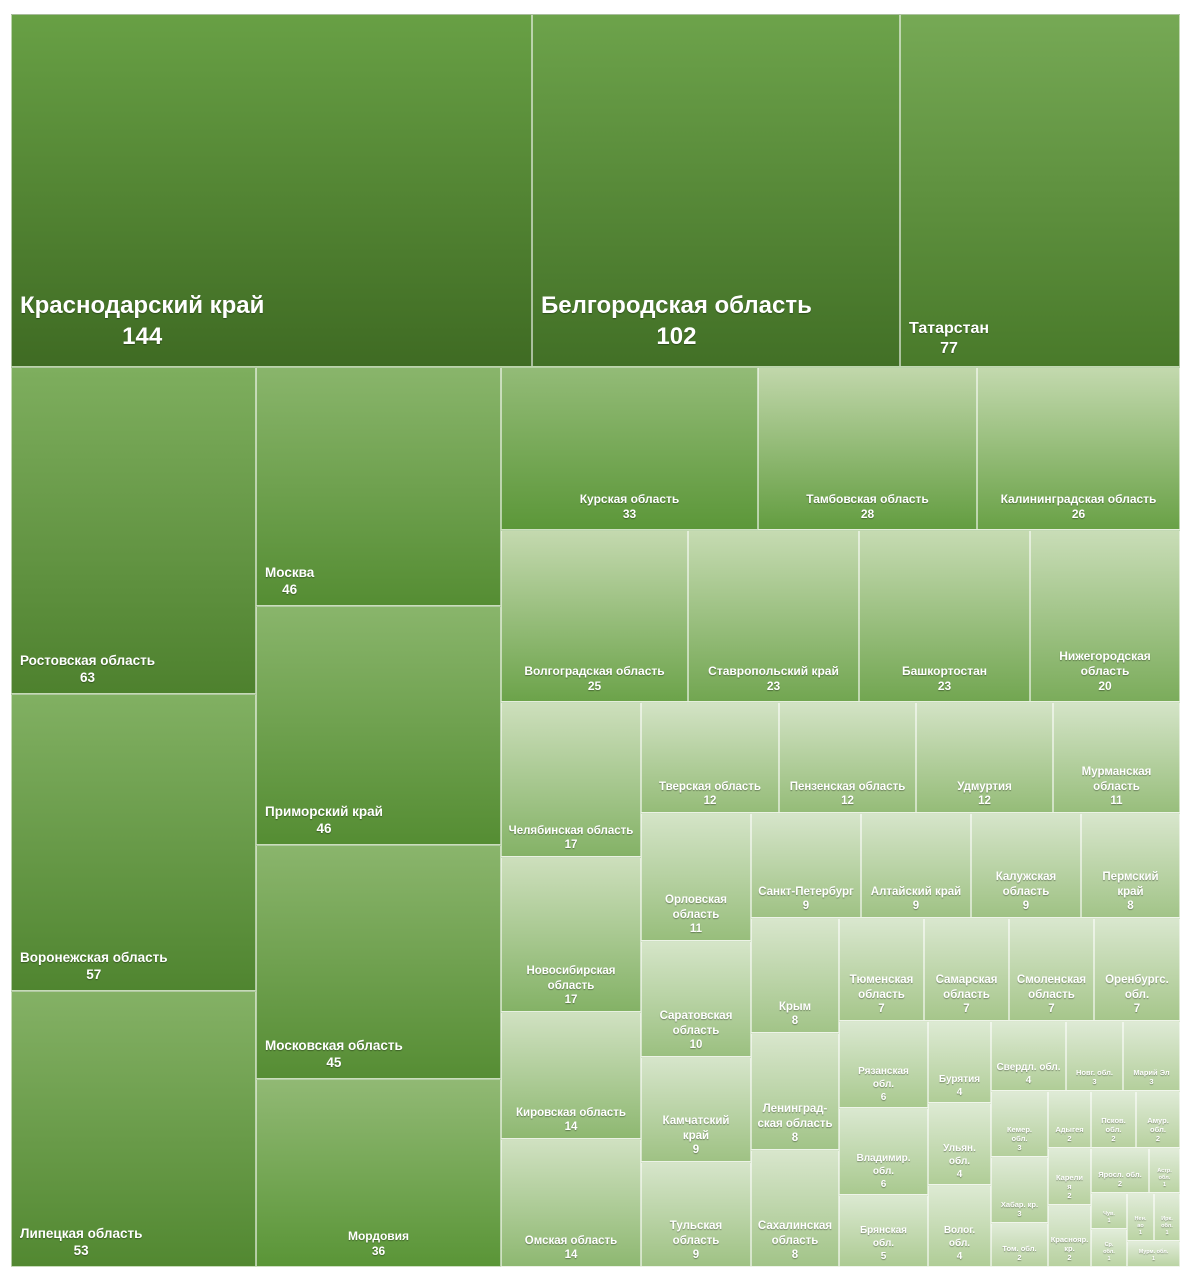  I want to click on tile-name: Смоленская область, so click(1051, 987).